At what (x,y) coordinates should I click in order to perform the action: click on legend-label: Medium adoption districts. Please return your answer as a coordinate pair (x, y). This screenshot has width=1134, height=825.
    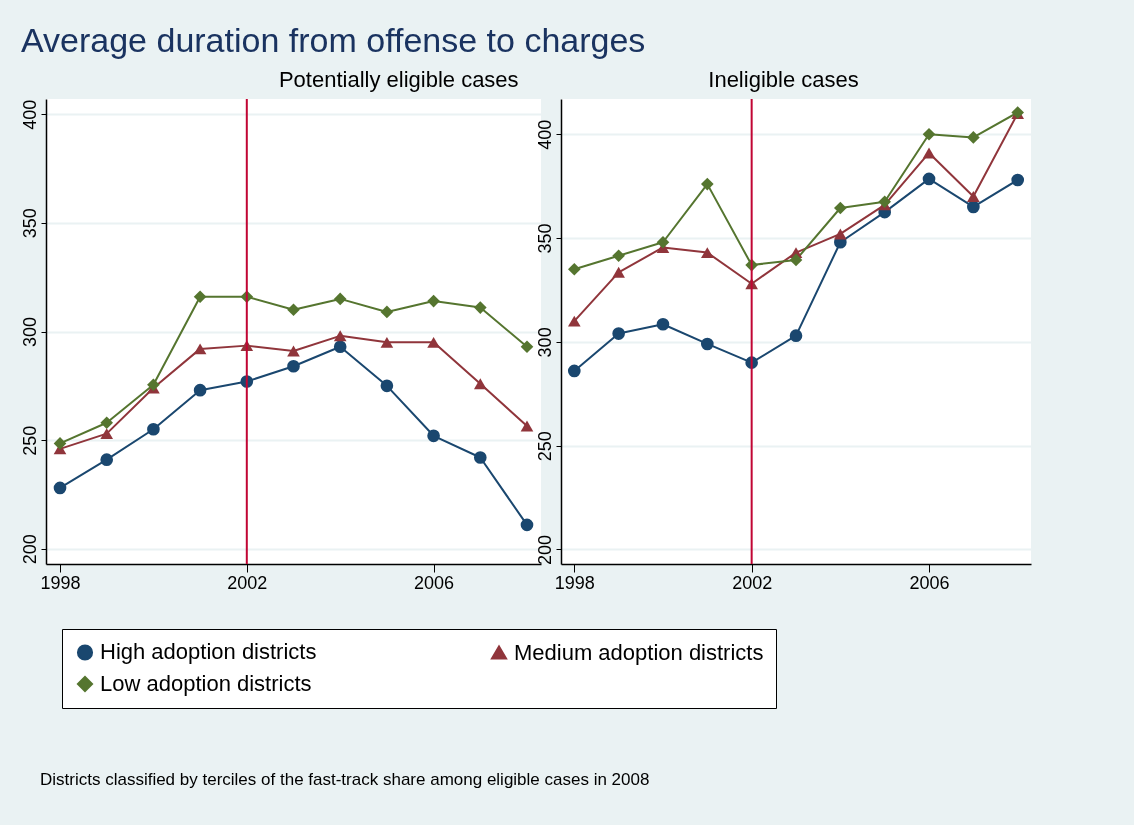
    Looking at the image, I should click on (639, 652).